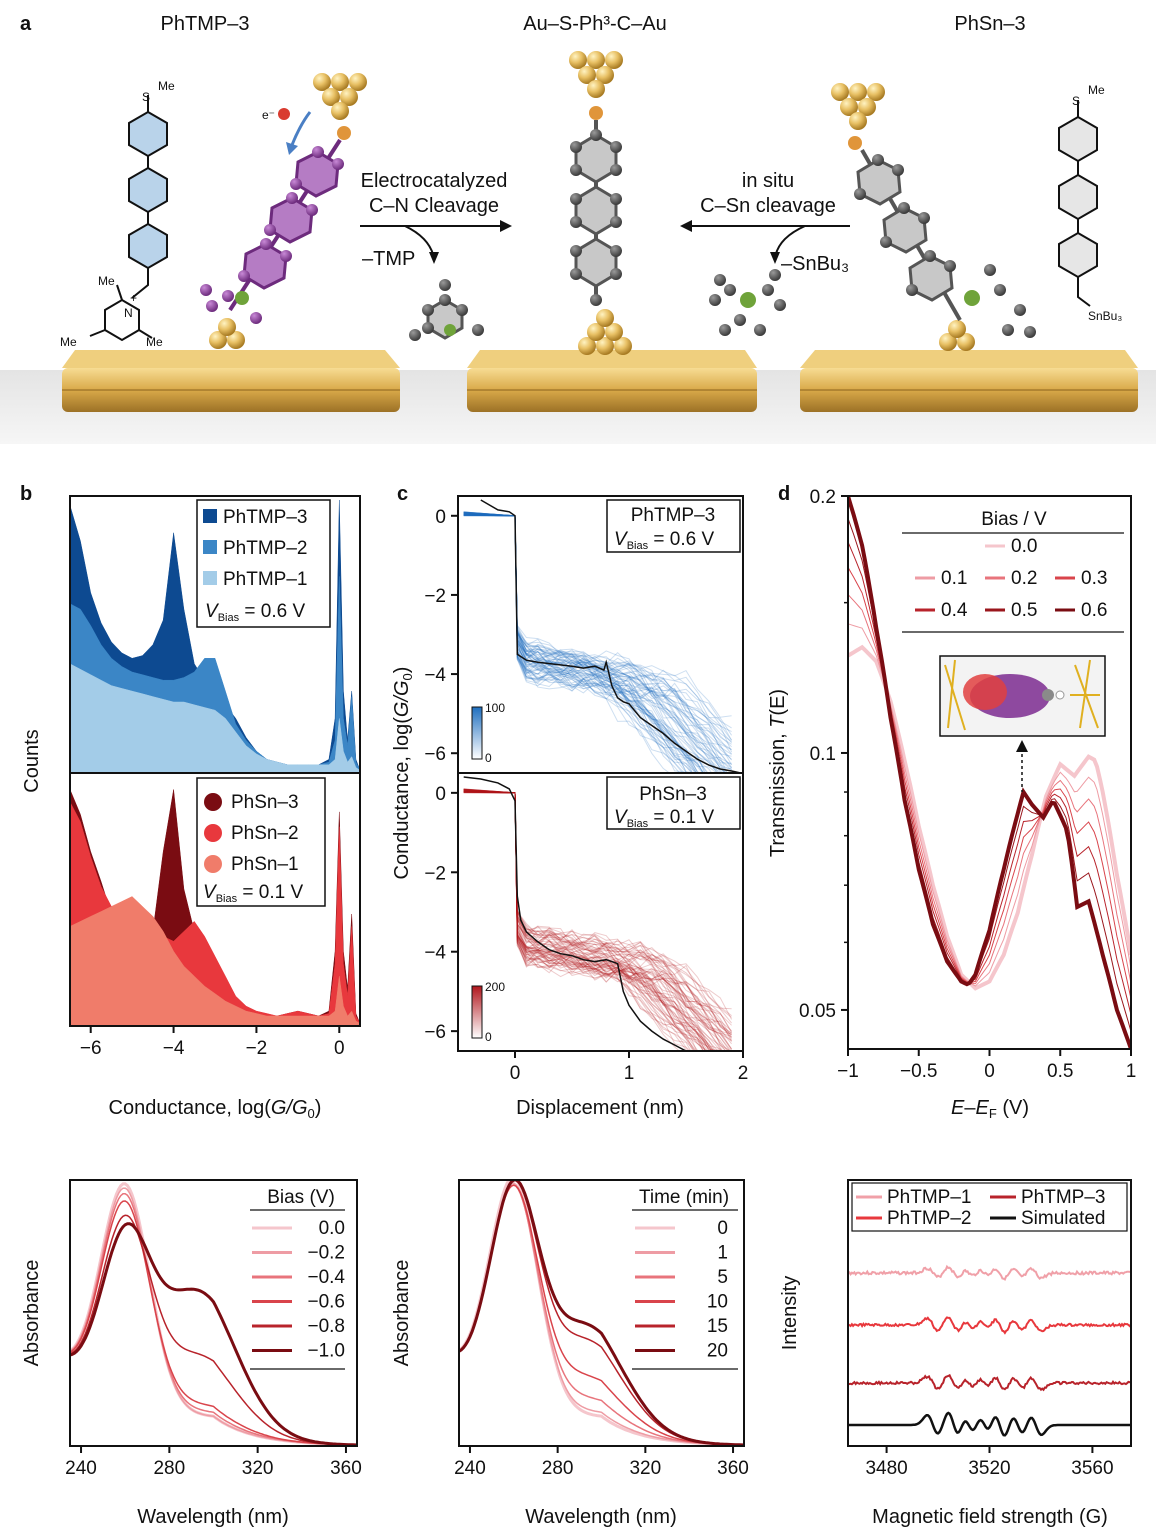  I want to click on panel-e-frame, so click(213, 1313).